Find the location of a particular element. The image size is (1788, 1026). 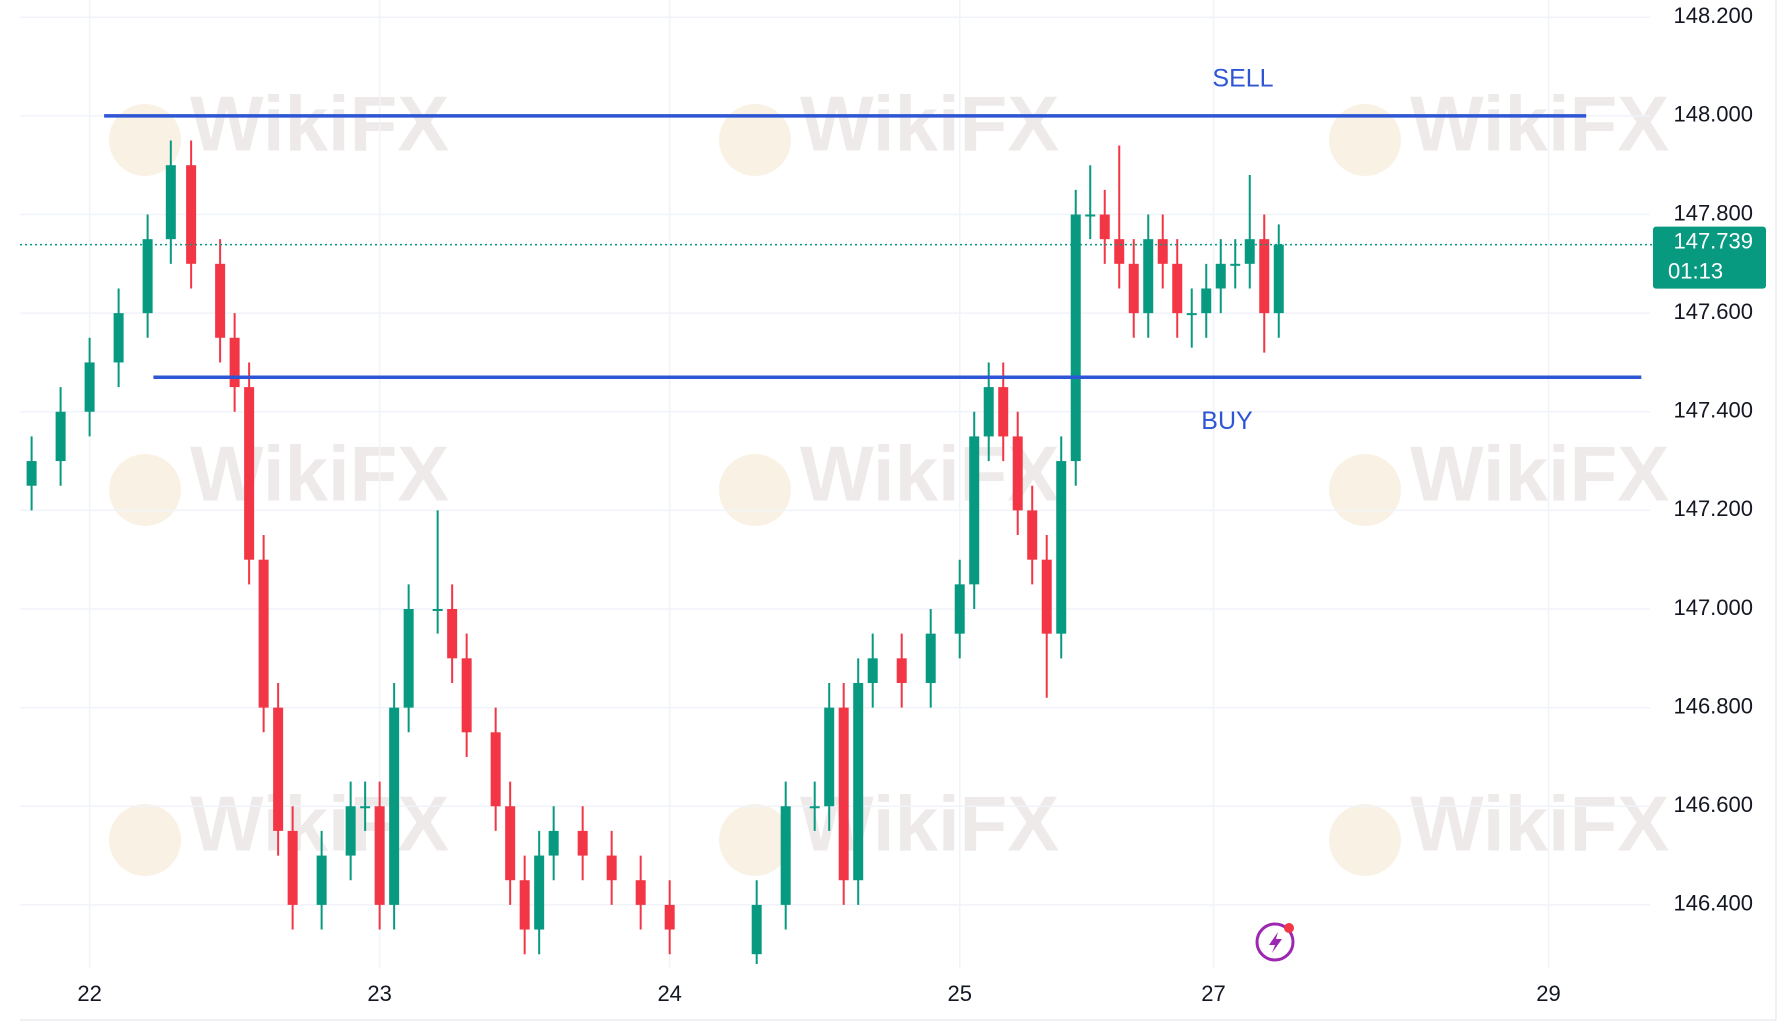

lightning-icon is located at coordinates (1275, 942).